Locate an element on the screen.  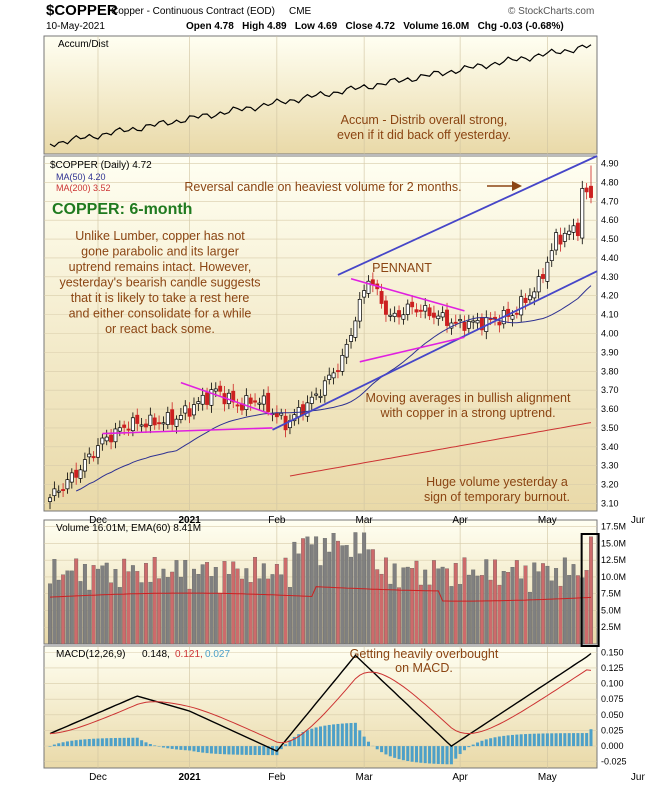
x-axis-label-mar: Mar is located at coordinates (365, 777).